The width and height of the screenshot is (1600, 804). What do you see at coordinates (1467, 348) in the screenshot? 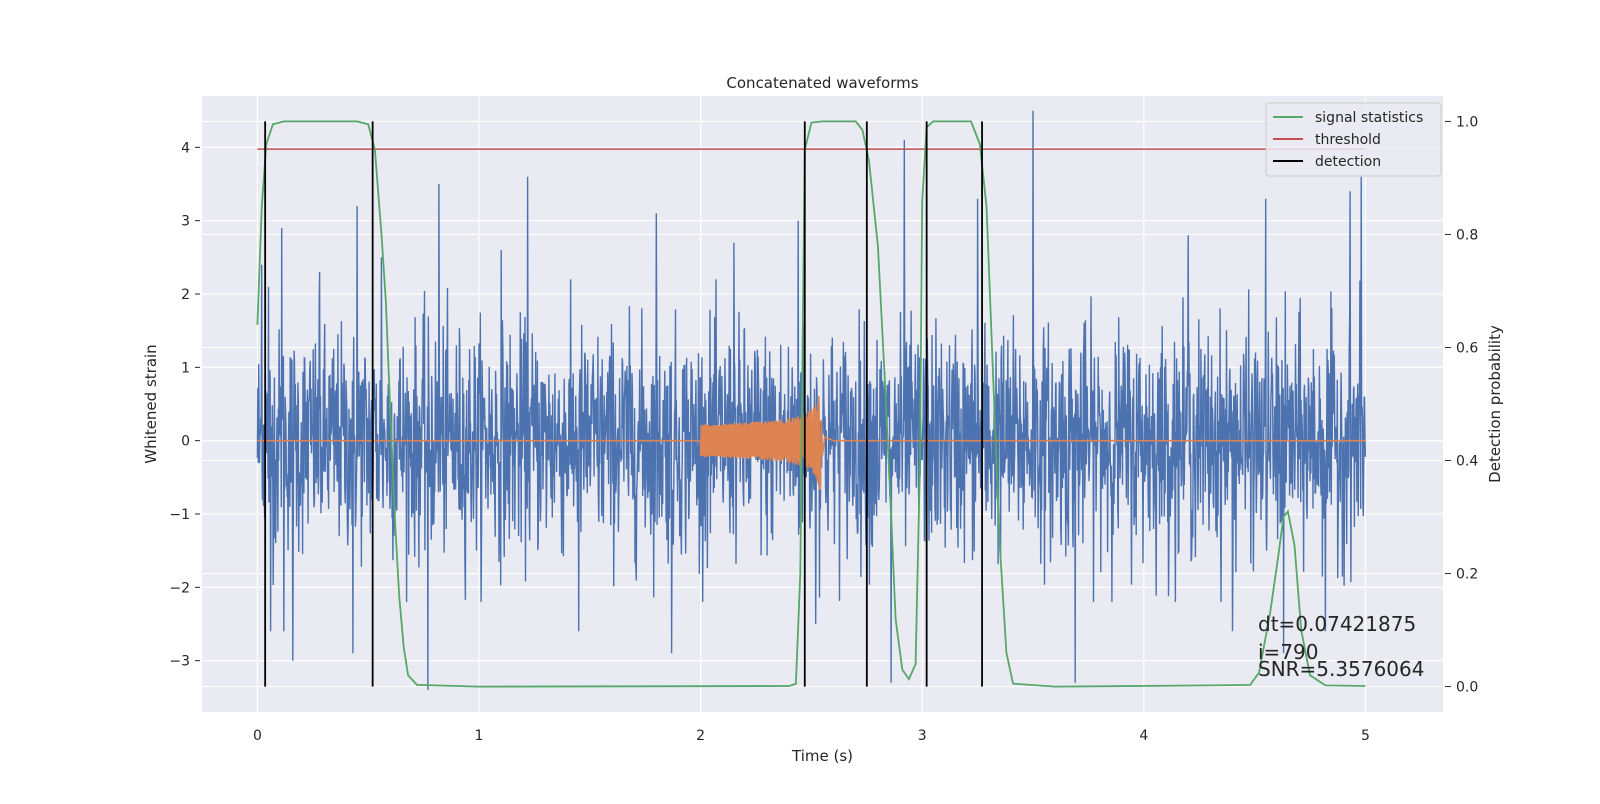
I see `y-right-tick-label-3: 0.6` at bounding box center [1467, 348].